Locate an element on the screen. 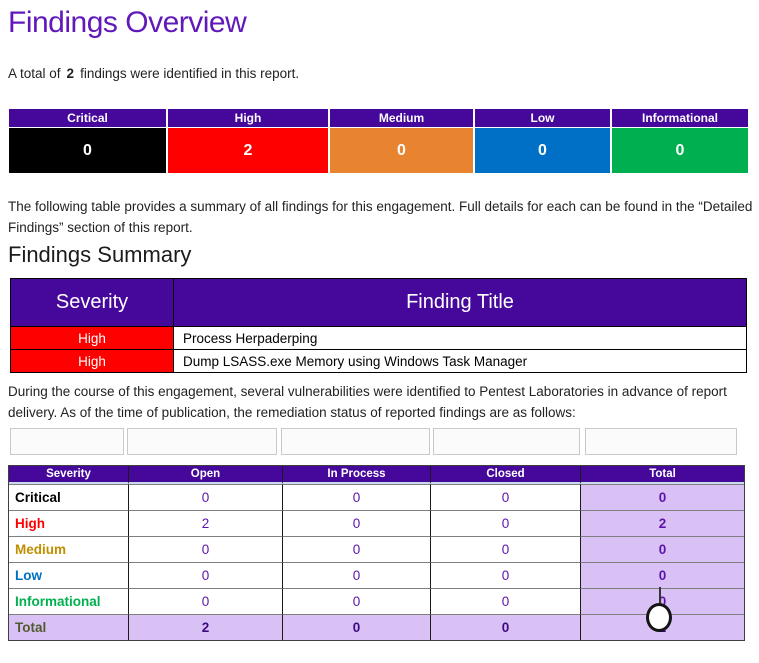  status-row-high: High 2 0 0 2 is located at coordinates (376, 523).